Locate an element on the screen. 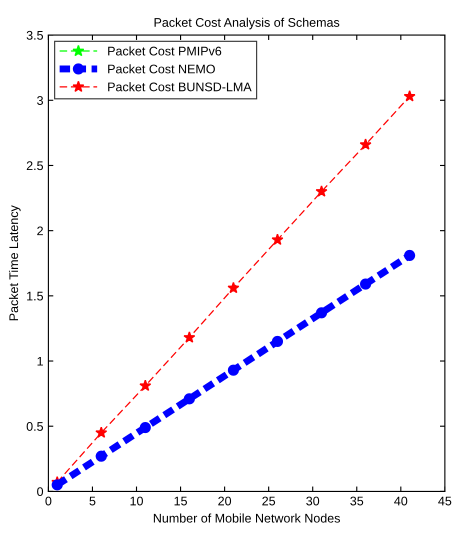 The height and width of the screenshot is (540, 461). y-tick-label: 1.5 is located at coordinates (35, 296).